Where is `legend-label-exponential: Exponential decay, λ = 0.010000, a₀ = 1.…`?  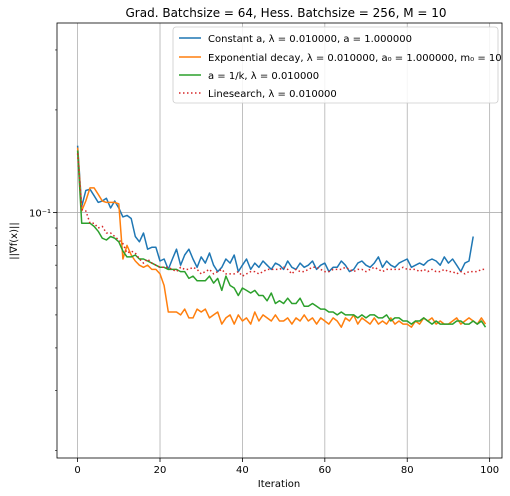 legend-label-exponential: Exponential decay, λ = 0.010000, a₀ = 1.… is located at coordinates (355, 58).